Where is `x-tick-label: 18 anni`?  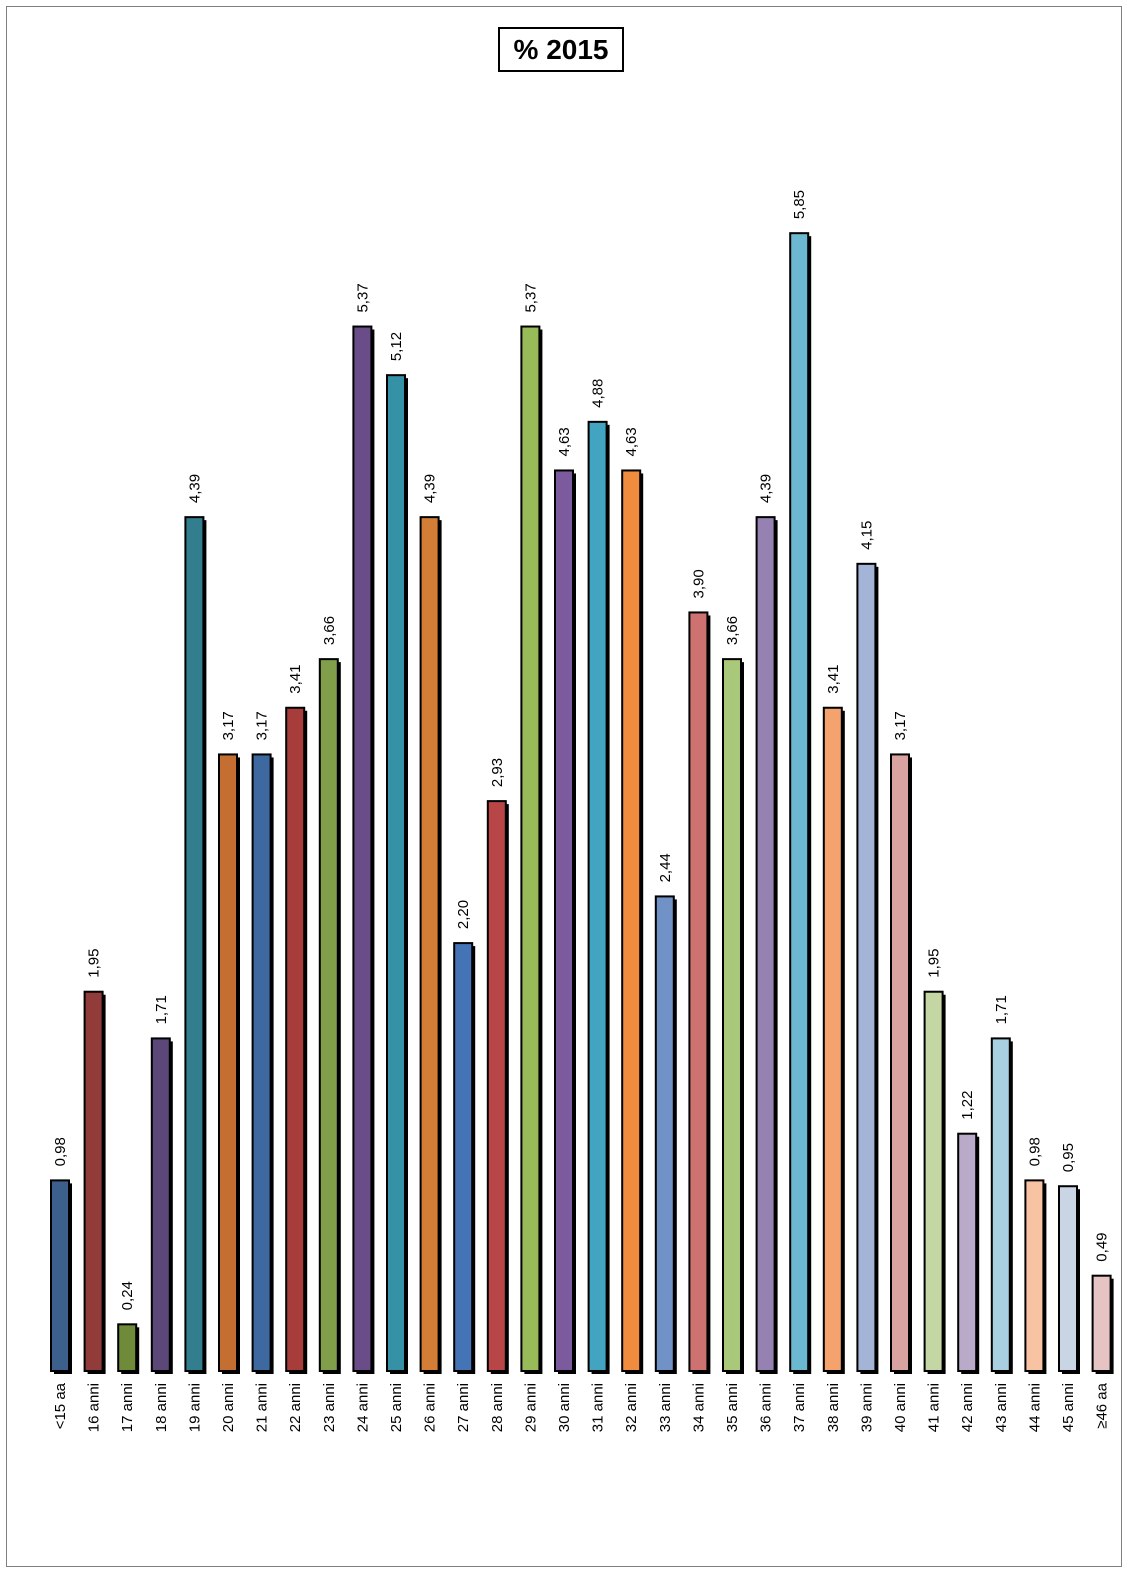
x-tick-label: 18 anni is located at coordinates (161, 1407).